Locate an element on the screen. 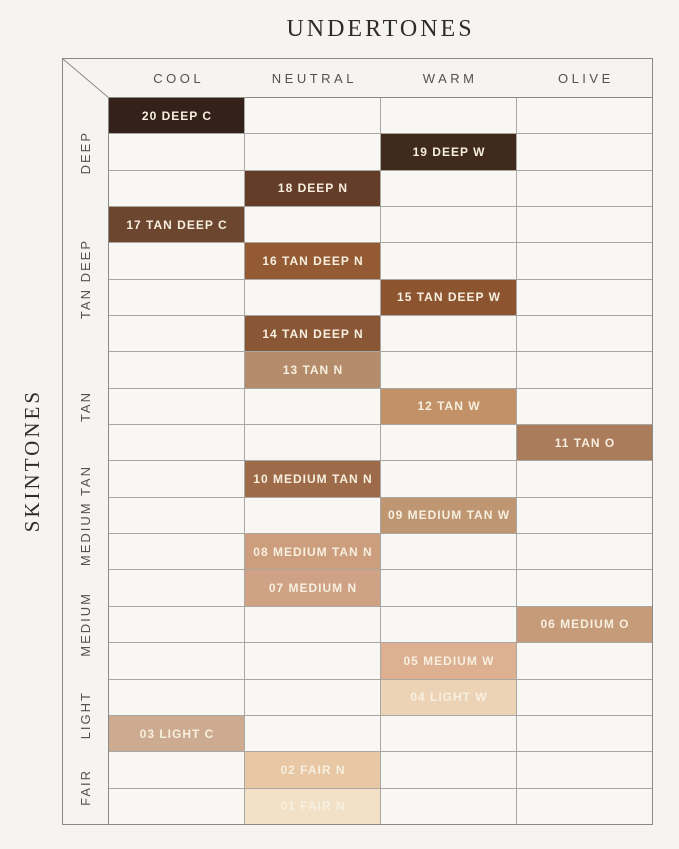 Image resolution: width=679 pixels, height=849 pixels. matrix-row: 14 TAN DEEP N is located at coordinates (380, 334).